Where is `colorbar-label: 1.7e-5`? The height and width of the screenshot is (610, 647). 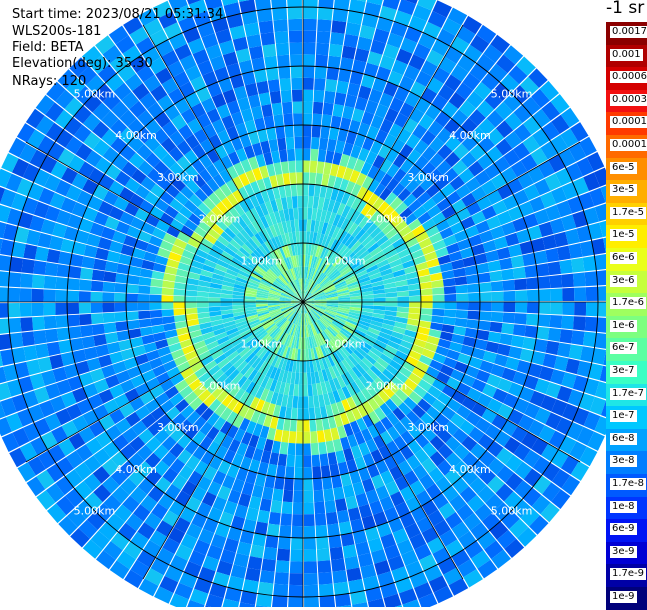
colorbar-label: 1.7e-5 is located at coordinates (628, 212).